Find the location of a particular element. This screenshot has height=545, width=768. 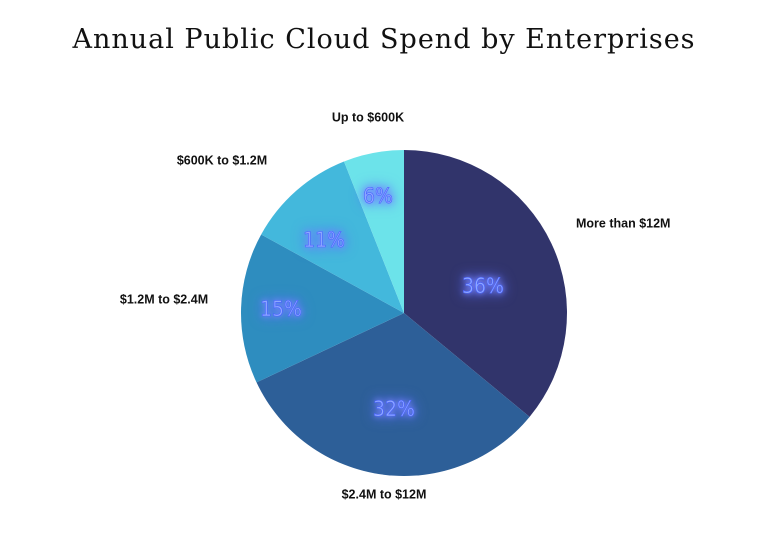

slice-percent-label: 32% is located at coordinates (394, 409).